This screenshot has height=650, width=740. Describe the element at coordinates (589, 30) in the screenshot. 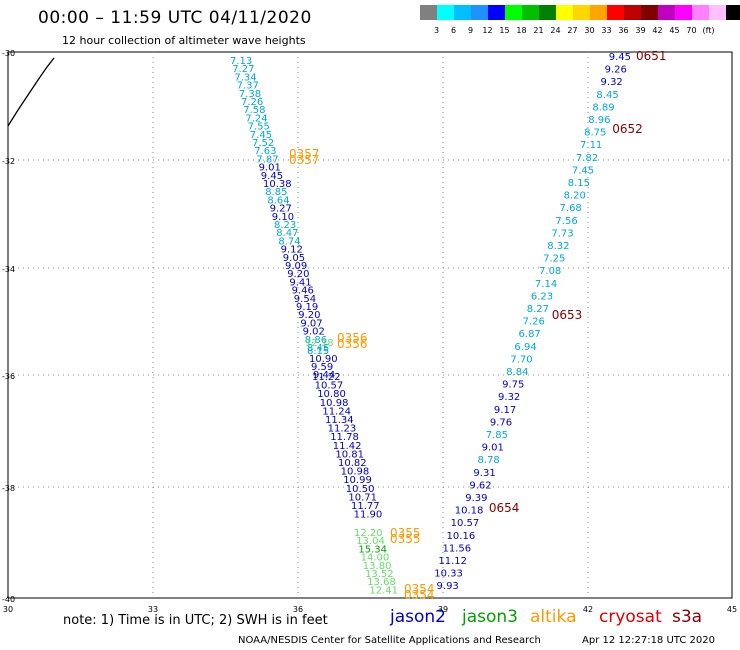

I see `color-scale-tick: 30` at that location.